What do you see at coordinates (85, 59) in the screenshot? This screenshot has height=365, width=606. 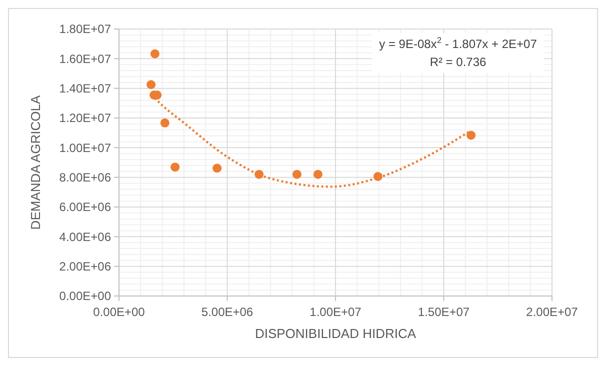 I see `y-tick-label: 1.60E+07` at bounding box center [85, 59].